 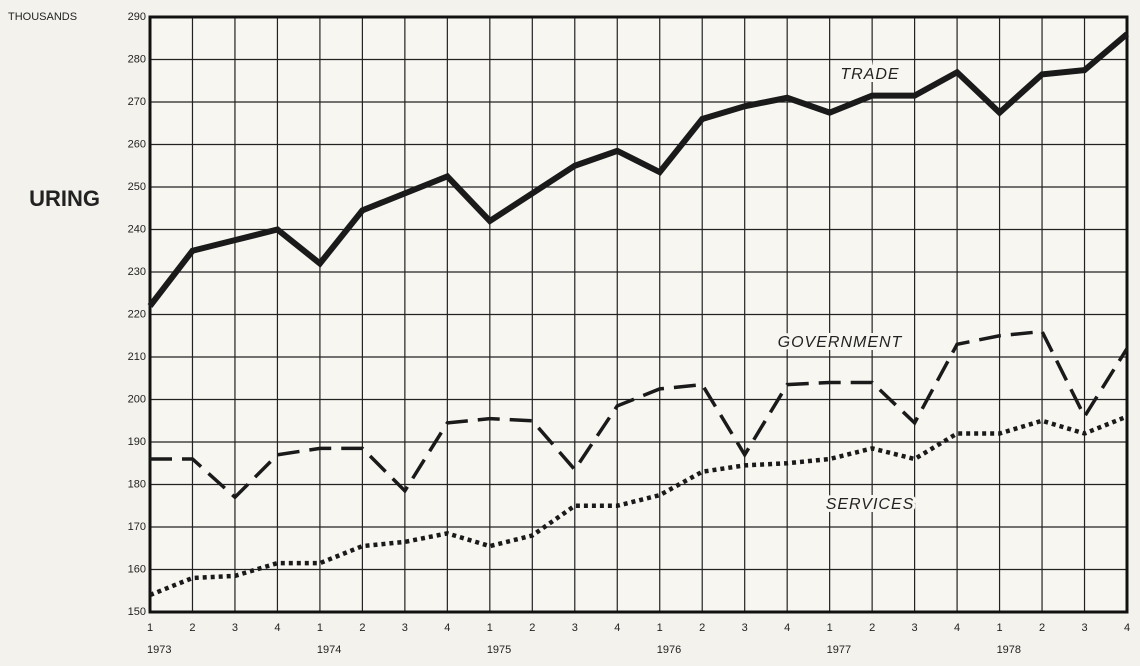 I want to click on y-tick-label: 150, so click(x=137, y=612).